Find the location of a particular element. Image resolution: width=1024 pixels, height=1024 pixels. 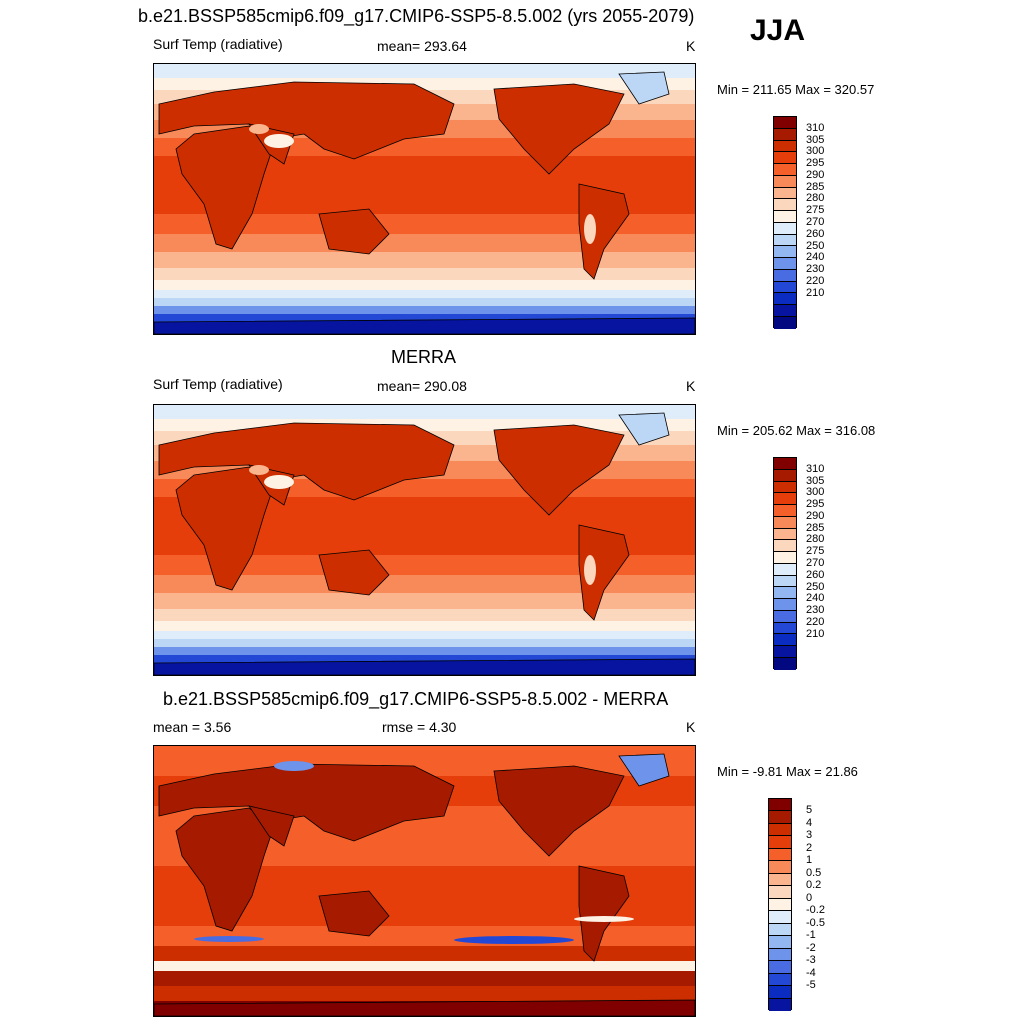

colorbar-tick-label: 285 is located at coordinates (815, 186).